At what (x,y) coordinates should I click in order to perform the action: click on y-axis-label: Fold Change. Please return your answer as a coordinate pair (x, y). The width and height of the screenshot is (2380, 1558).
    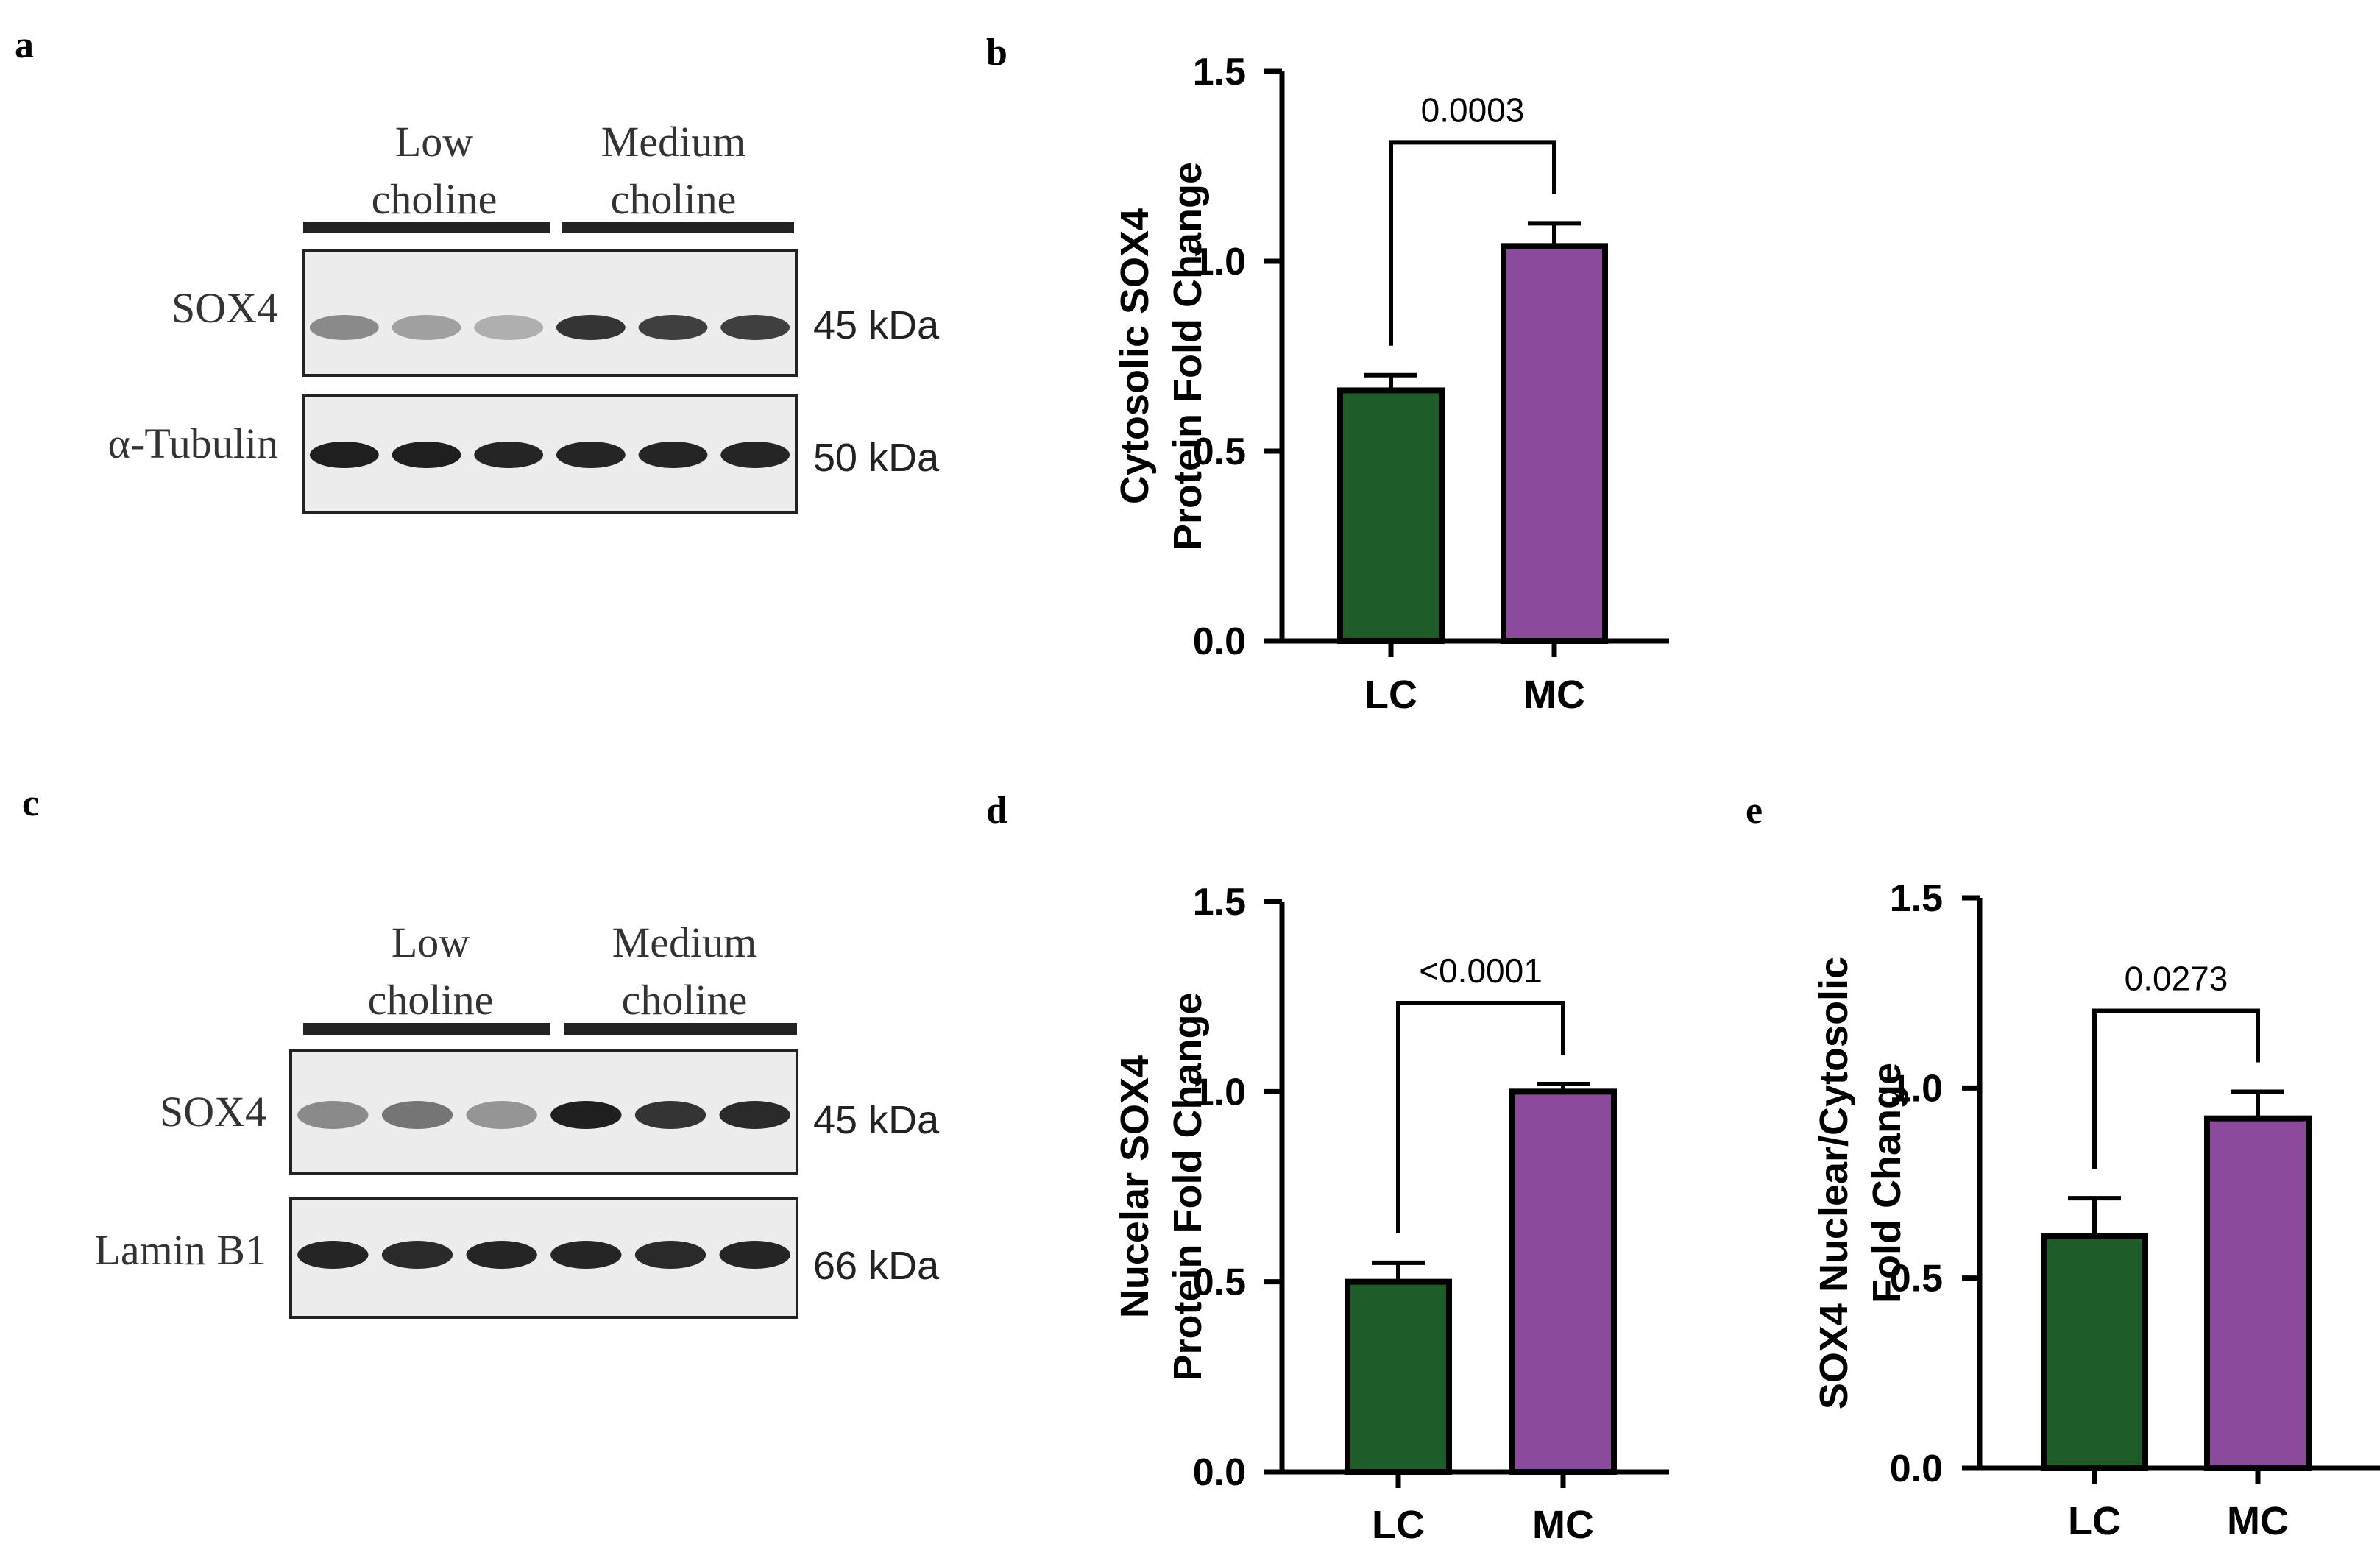
    Looking at the image, I should click on (1887, 1183).